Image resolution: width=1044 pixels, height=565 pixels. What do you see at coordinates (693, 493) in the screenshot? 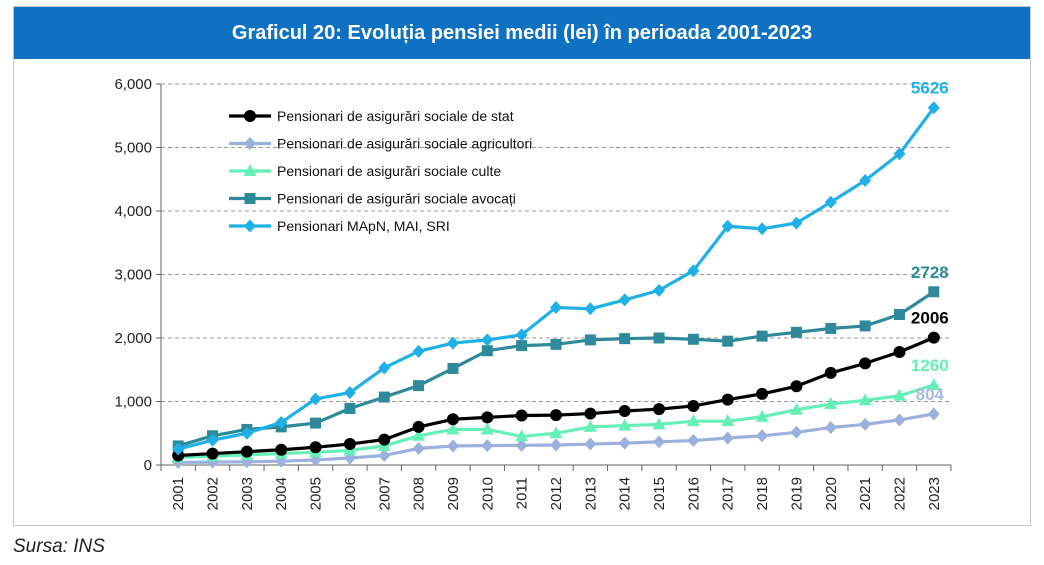
I see `x-tick-label: 2016` at bounding box center [693, 493].